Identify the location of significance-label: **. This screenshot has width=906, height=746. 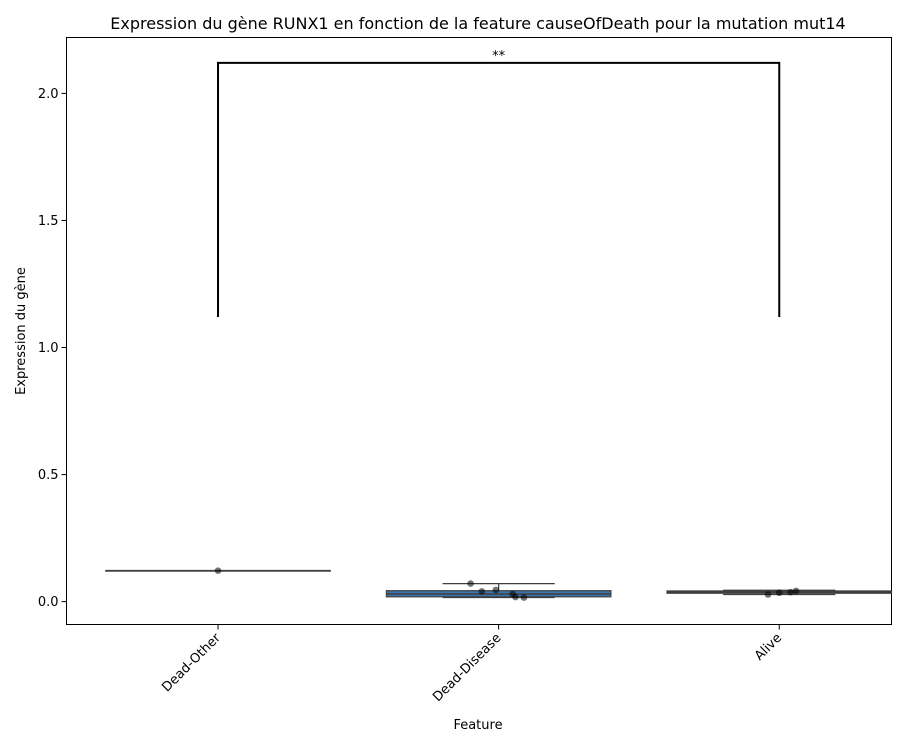
(499, 56).